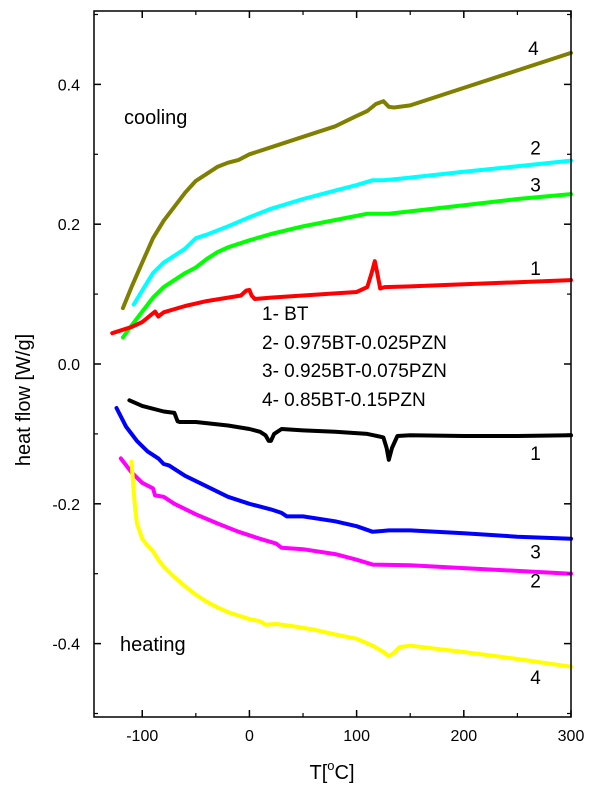 The width and height of the screenshot is (589, 787). I want to click on x-tick-label: 100, so click(356, 736).